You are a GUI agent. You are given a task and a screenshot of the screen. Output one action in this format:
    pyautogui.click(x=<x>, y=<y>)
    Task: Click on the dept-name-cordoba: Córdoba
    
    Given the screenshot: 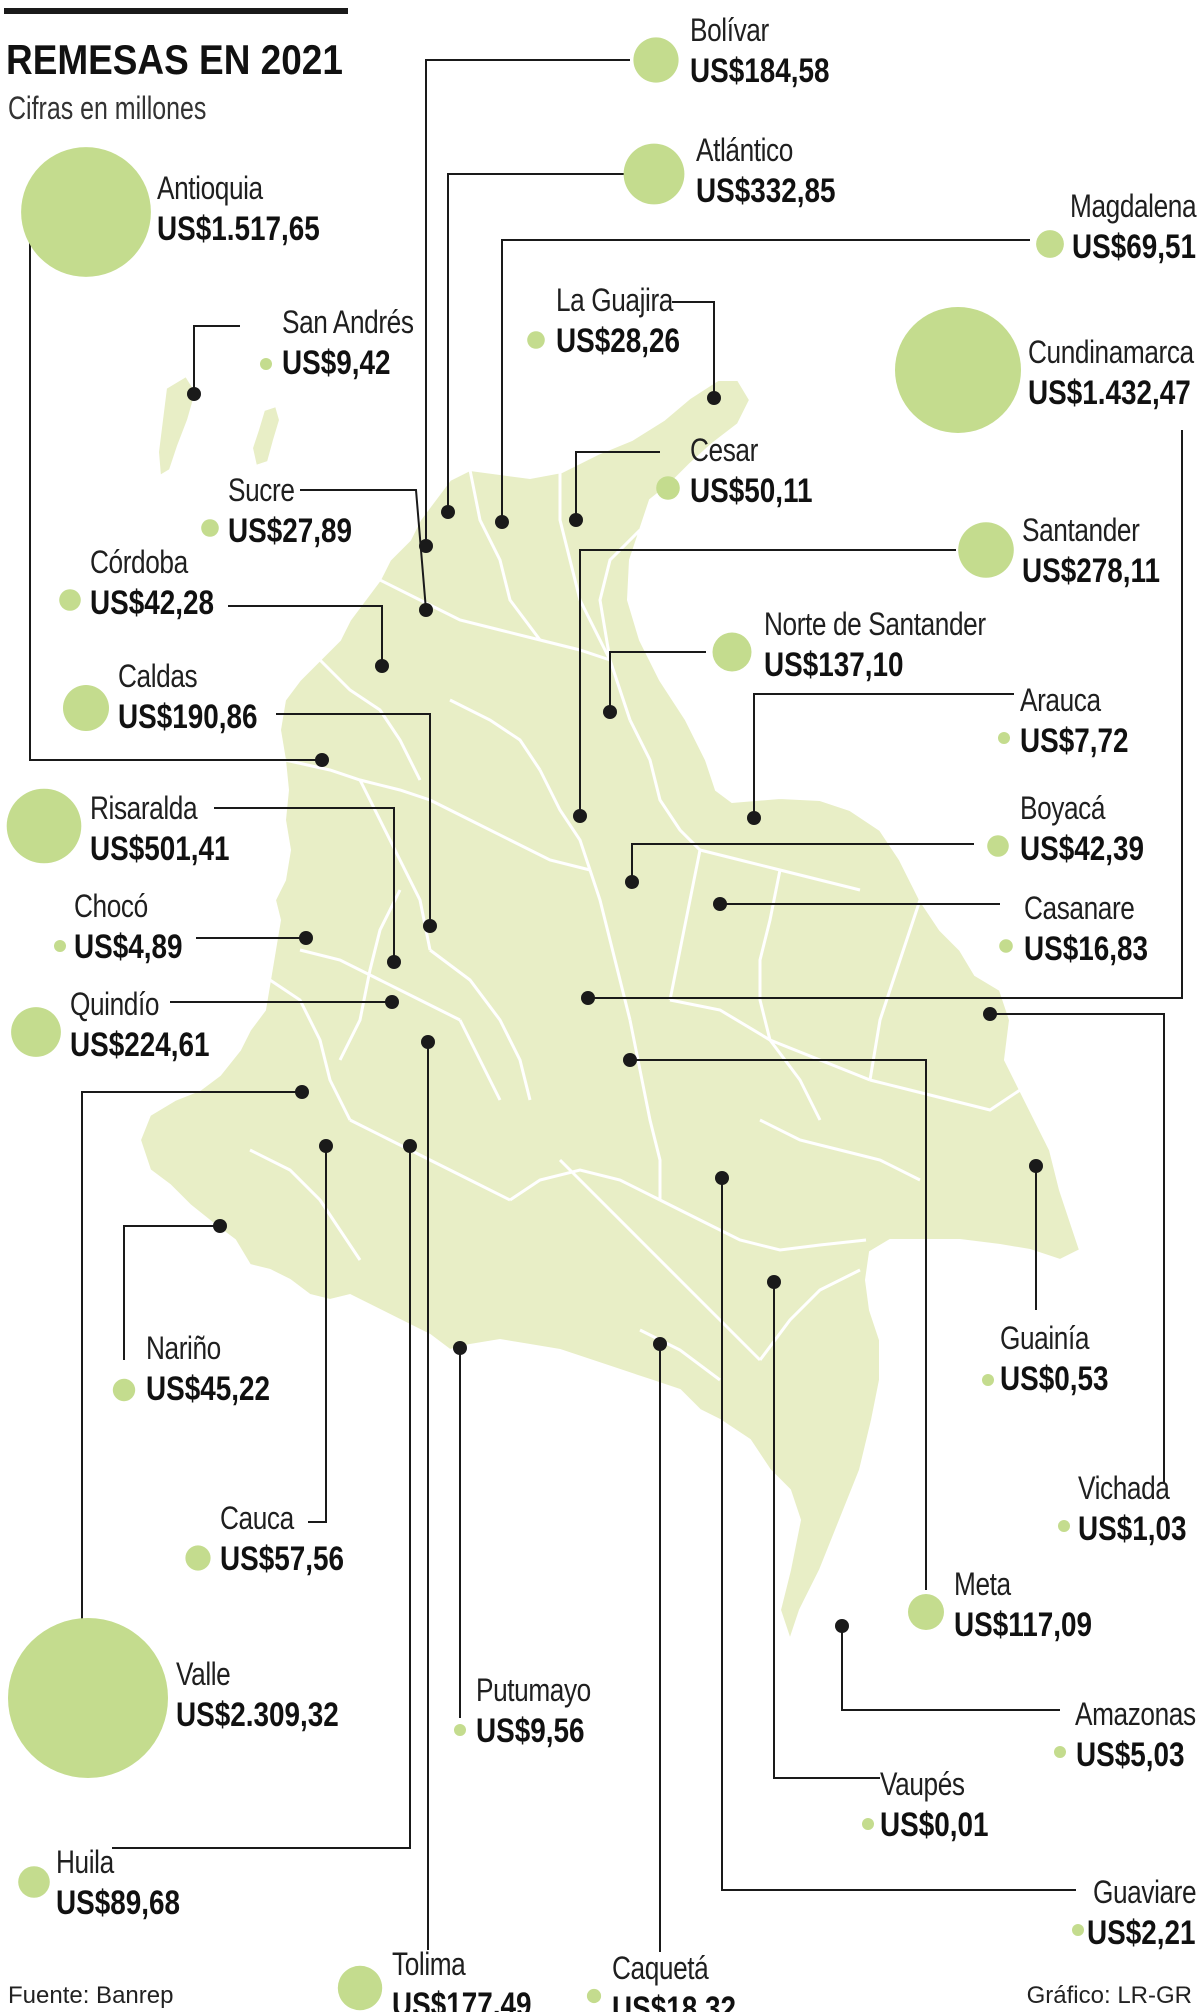 What is the action you would take?
    pyautogui.click(x=139, y=562)
    